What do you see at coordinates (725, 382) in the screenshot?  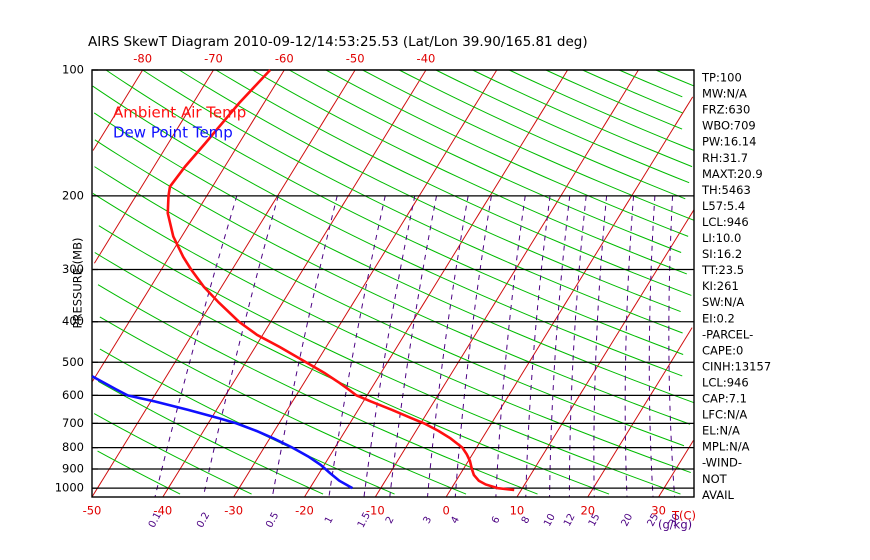 I see `parameter-19: LCL:946` at bounding box center [725, 382].